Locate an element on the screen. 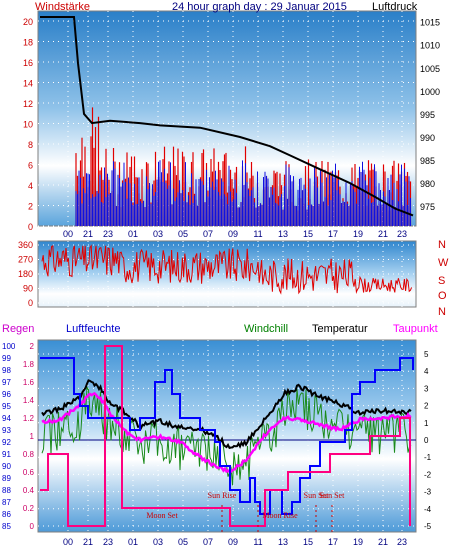 The width and height of the screenshot is (470, 555). right-axis-label: Luftdruck is located at coordinates (395, 7).